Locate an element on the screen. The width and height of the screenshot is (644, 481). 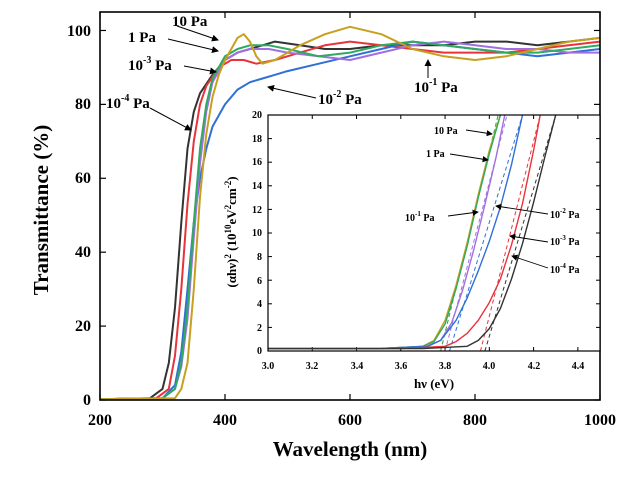
main-y-tick-label: 60 is located at coordinates (83, 178).